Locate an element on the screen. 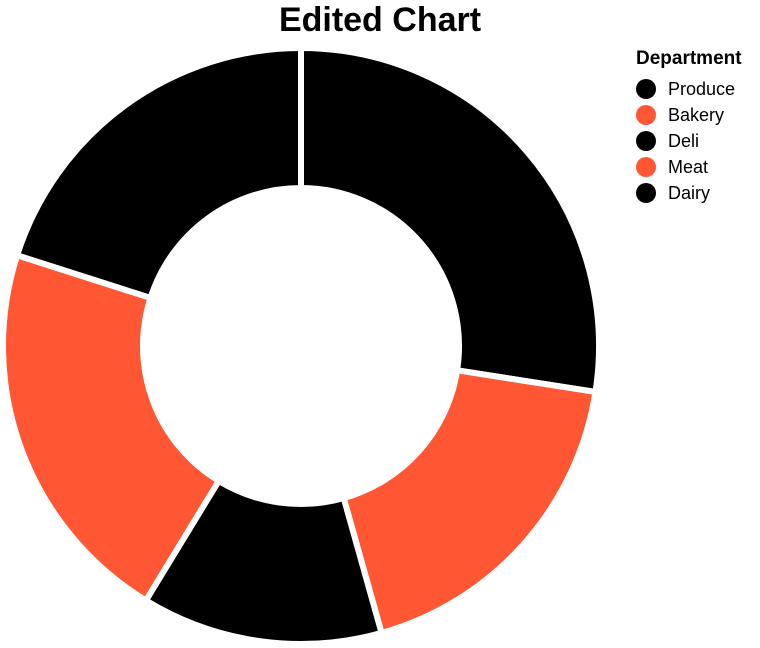 This screenshot has width=760, height=648. legend-label: Meat is located at coordinates (688, 166).